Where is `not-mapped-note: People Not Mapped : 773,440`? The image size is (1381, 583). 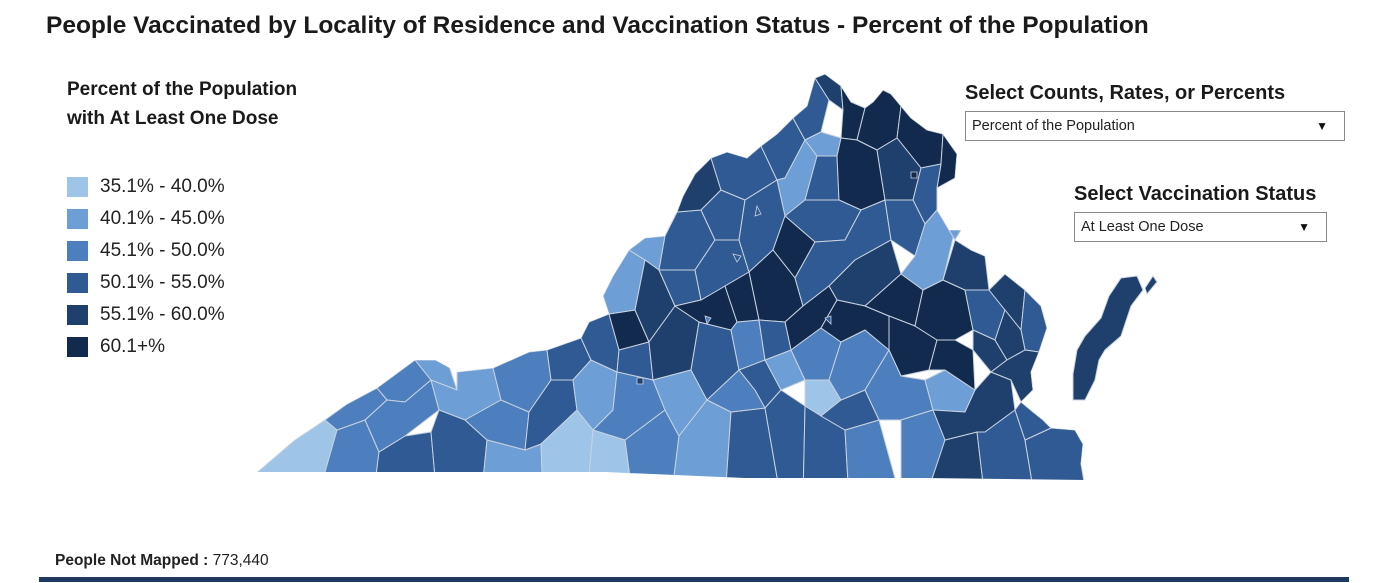
not-mapped-note: People Not Mapped : 773,440 is located at coordinates (162, 561).